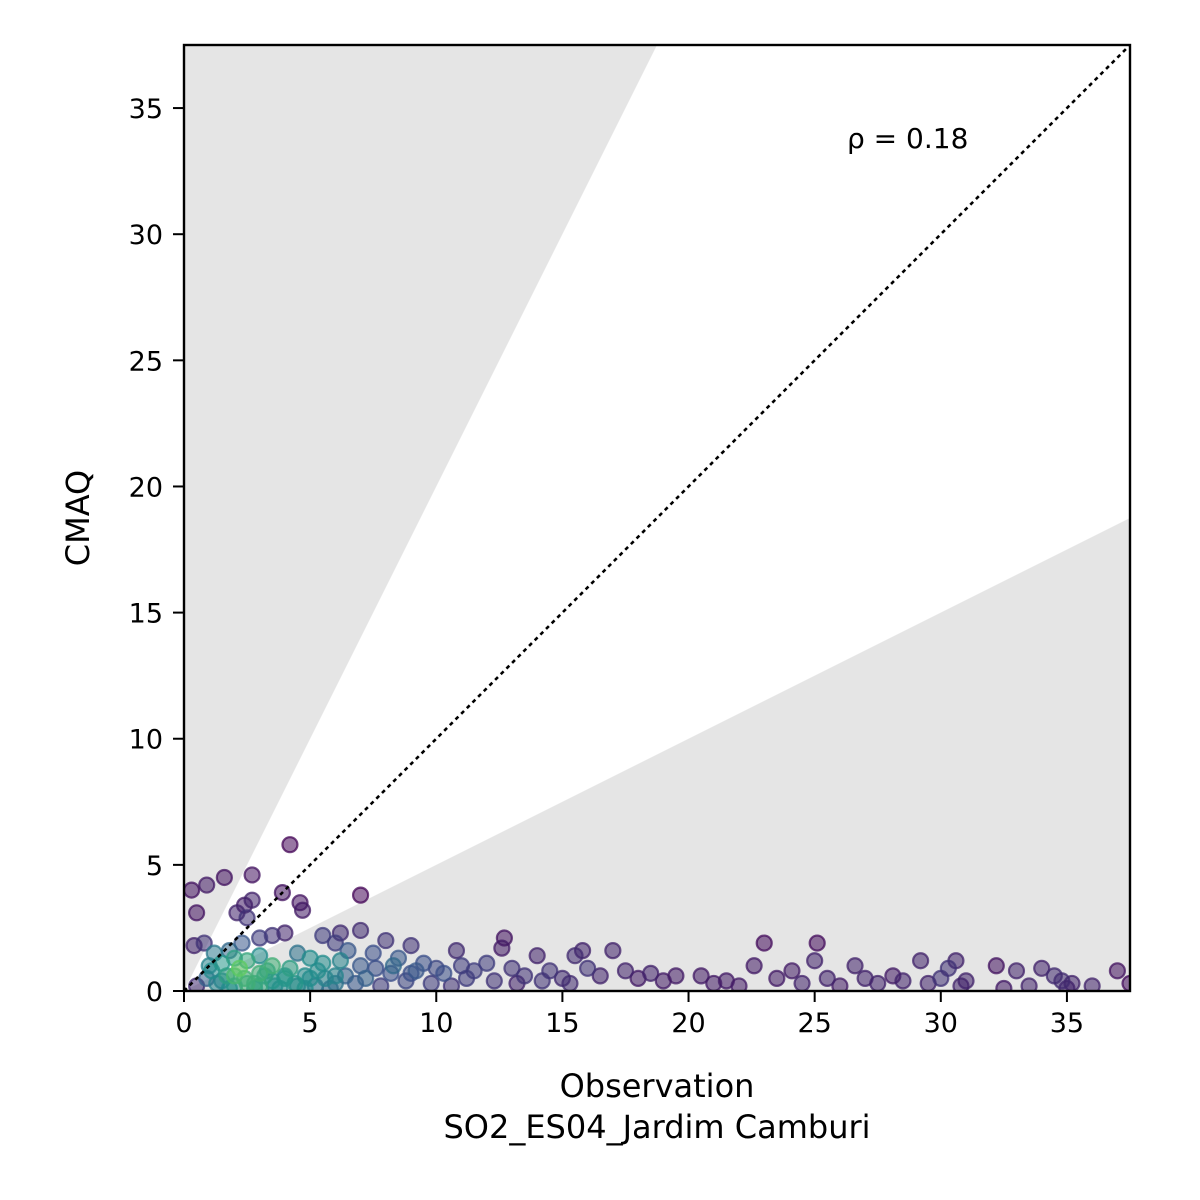  I want to click on x-tick-label: 25, so click(814, 1023).